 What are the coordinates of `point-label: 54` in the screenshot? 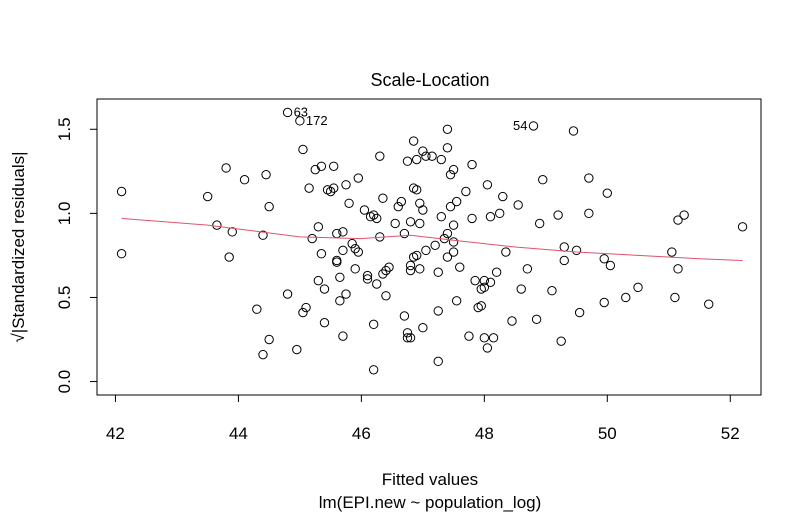 It's located at (520, 125).